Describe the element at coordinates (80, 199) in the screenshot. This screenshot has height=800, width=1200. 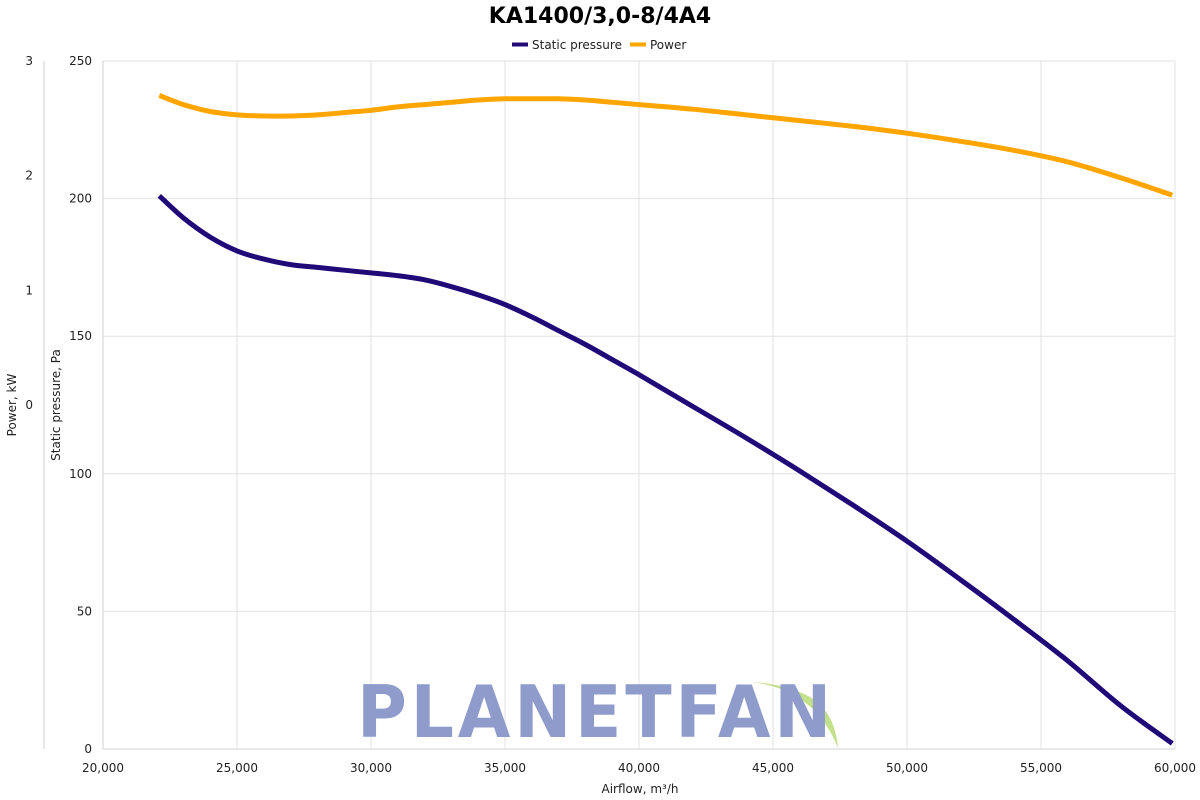
I see `pressure-tick-label: 200` at that location.